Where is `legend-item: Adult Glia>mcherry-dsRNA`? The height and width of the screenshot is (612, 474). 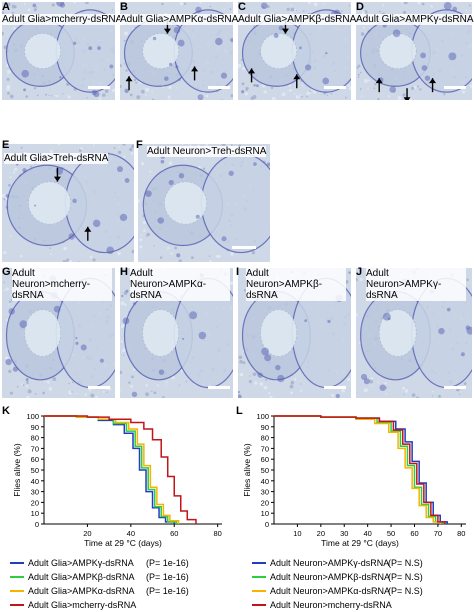 legend-item: Adult Glia>mcherry-dsRNA is located at coordinates (99, 605).